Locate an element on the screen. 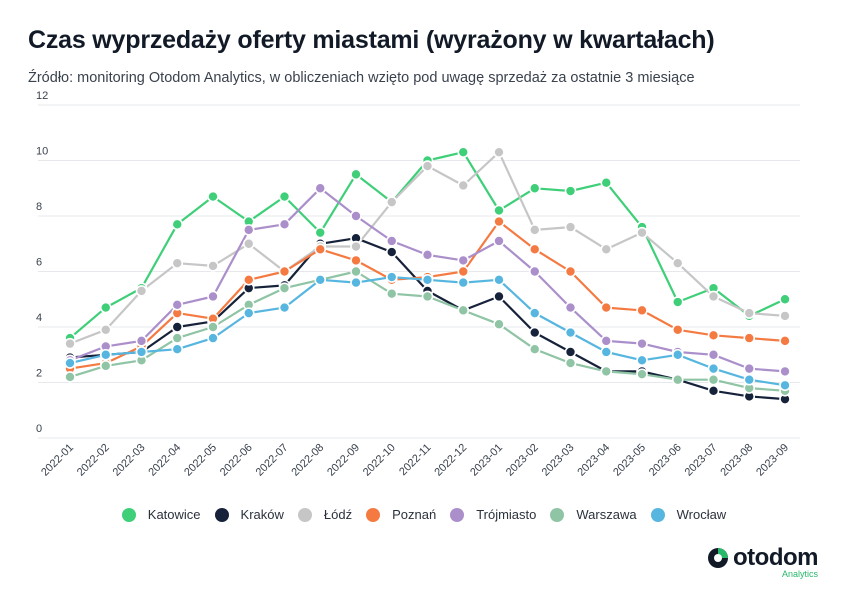 Image resolution: width=848 pixels, height=593 pixels. legend-item: Poznań is located at coordinates (401, 514).